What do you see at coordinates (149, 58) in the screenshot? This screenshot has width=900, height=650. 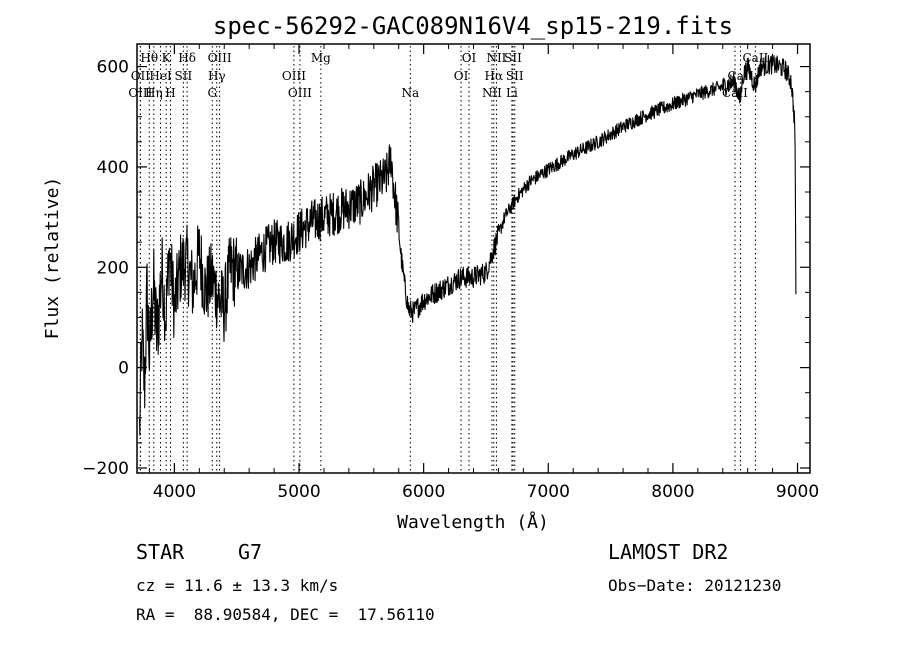 I see `spectral-line-label: Hθ` at bounding box center [149, 58].